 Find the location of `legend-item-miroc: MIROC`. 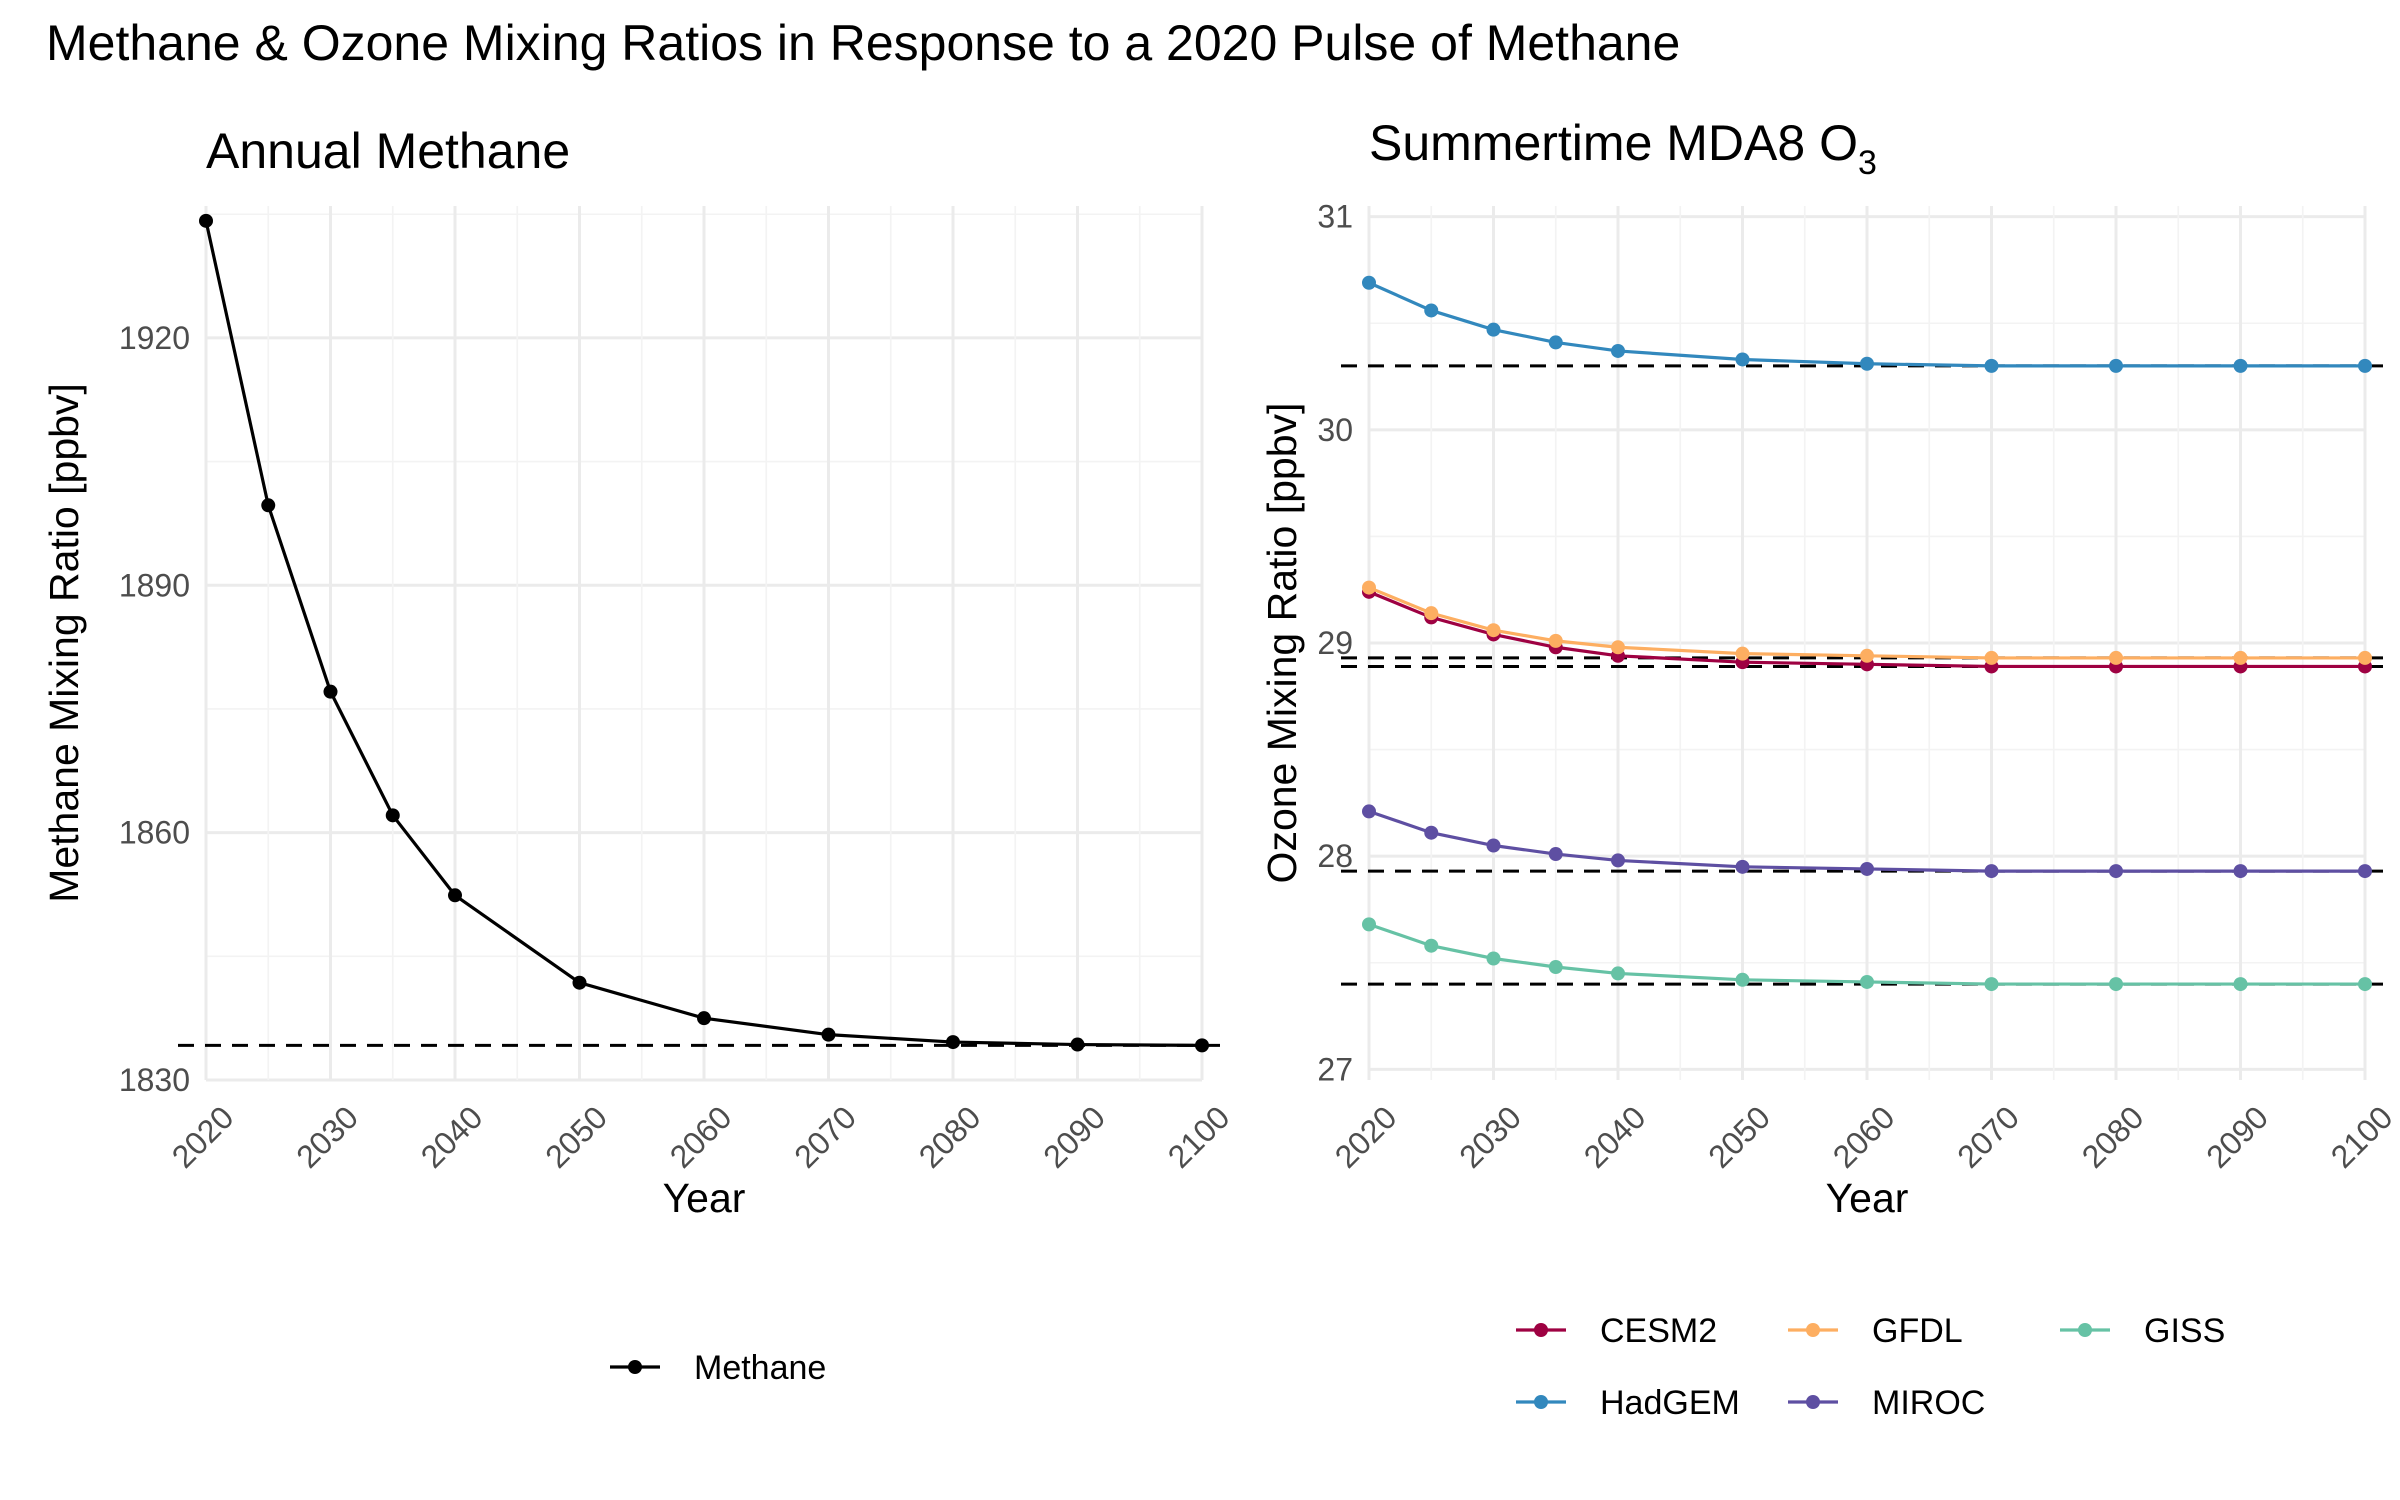

legend-item-miroc: MIROC is located at coordinates (1886, 1403).